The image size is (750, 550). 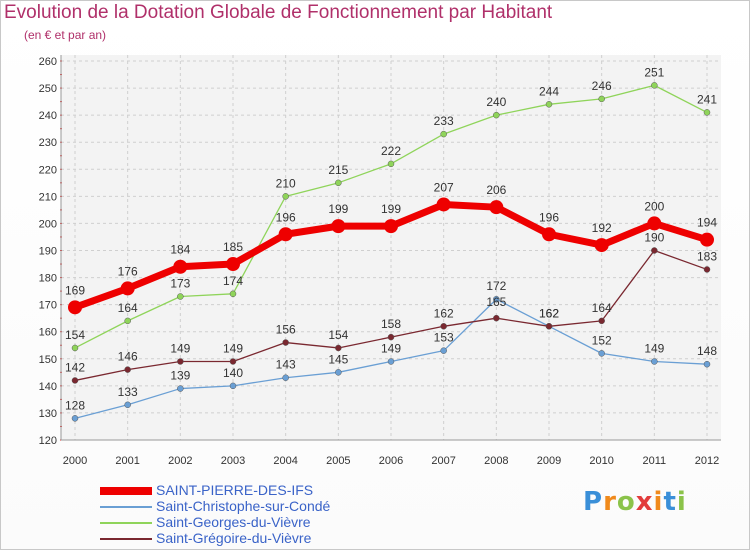 What do you see at coordinates (496, 286) in the screenshot?
I see `data-label: 172` at bounding box center [496, 286].